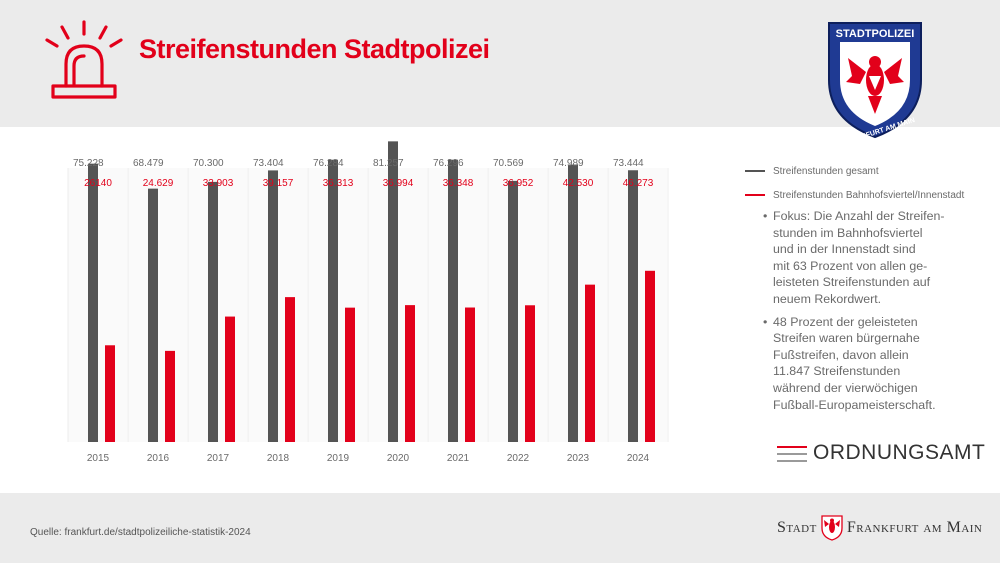 This screenshot has height=563, width=1000. What do you see at coordinates (899, 452) in the screenshot?
I see `ordnungsamt-label: ORDNUNGSAMT` at bounding box center [899, 452].